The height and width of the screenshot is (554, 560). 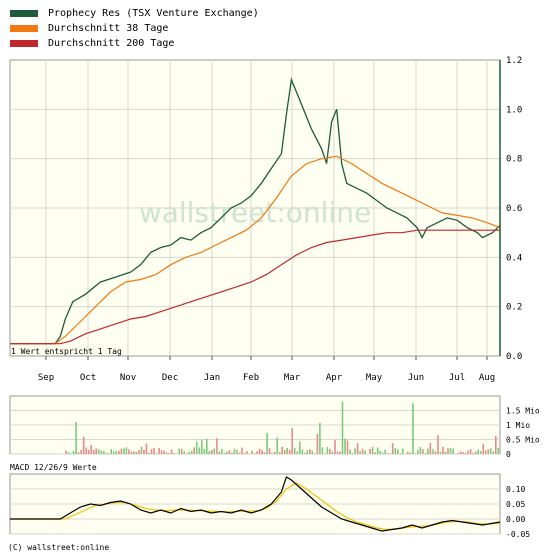 I want to click on month-tick: Jul, so click(x=457, y=378).